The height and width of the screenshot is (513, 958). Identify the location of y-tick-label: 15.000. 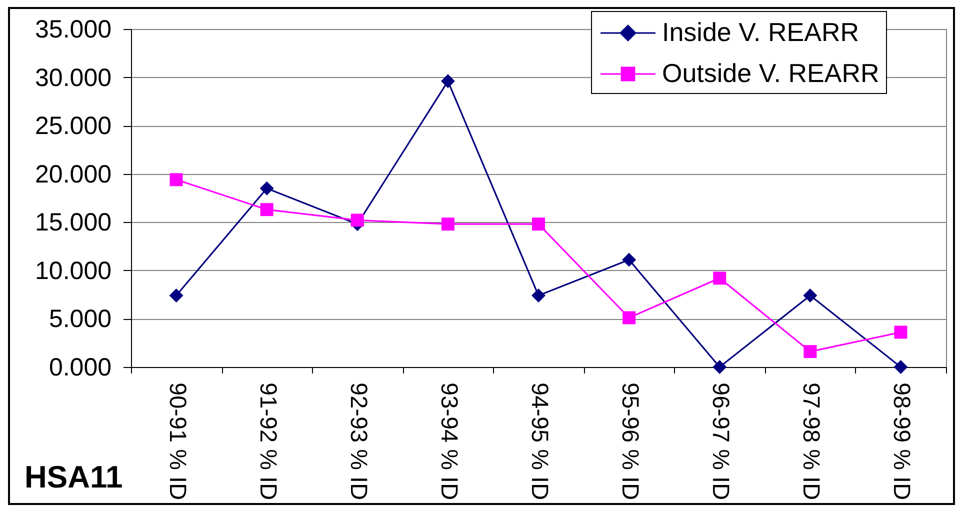
(73, 222).